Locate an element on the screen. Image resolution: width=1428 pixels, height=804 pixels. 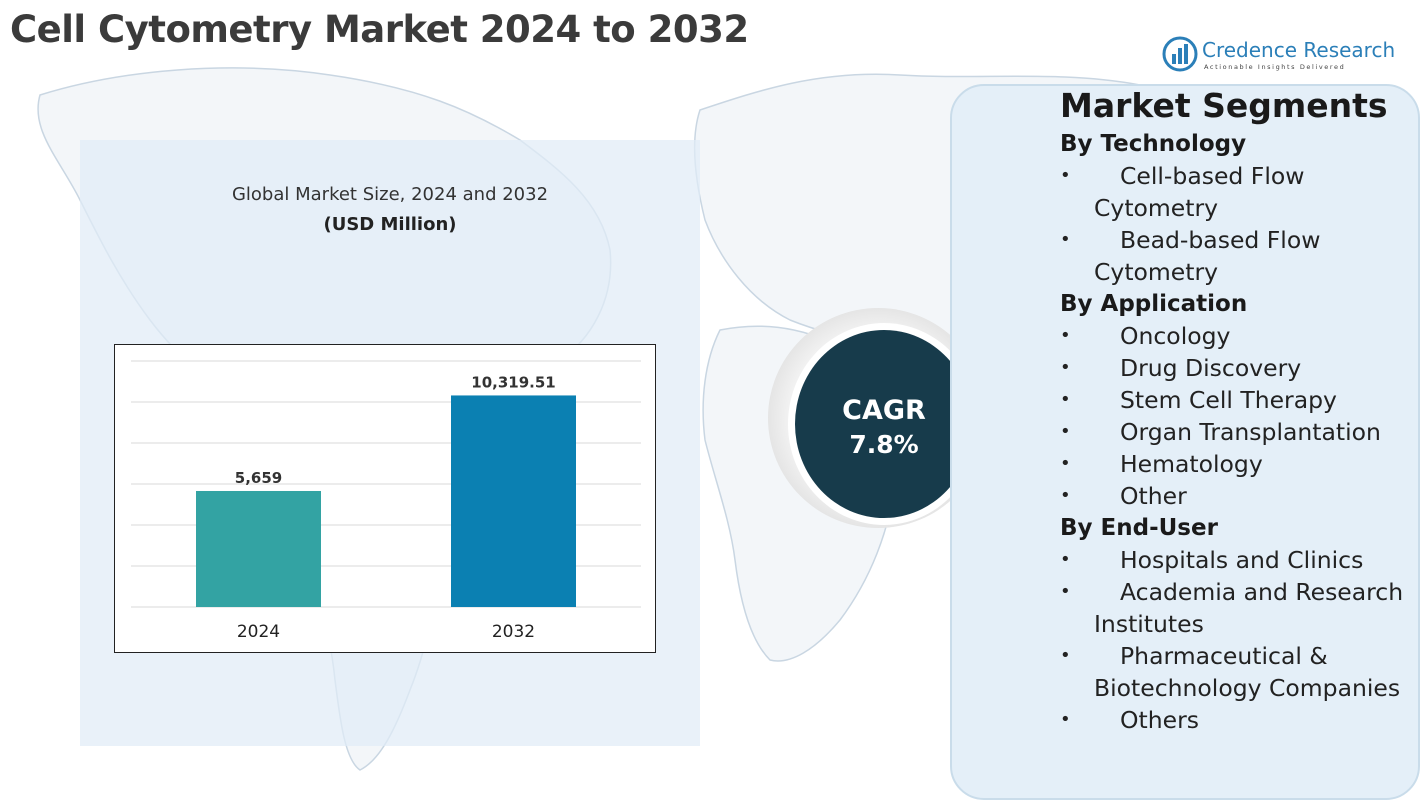
list-item: • Academia and Research Institutes is located at coordinates (1232, 608).